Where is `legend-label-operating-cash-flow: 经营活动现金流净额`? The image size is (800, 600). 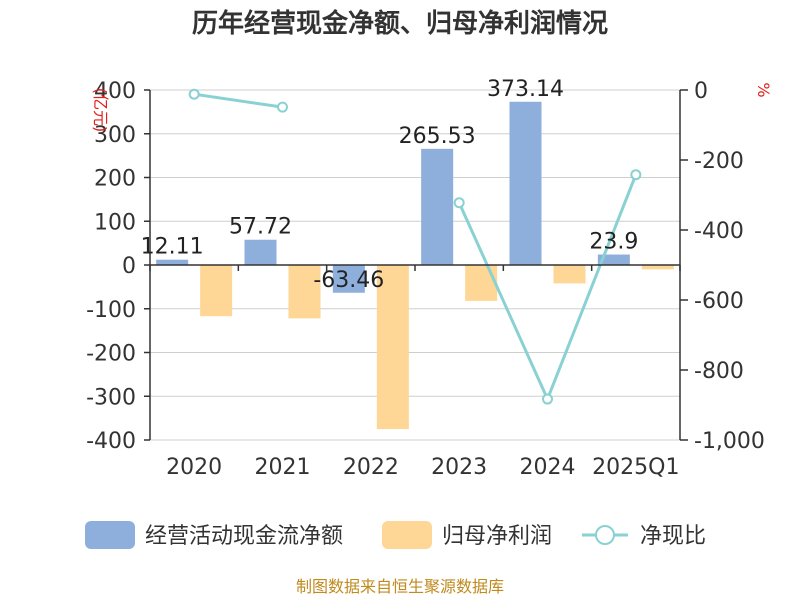 legend-label-operating-cash-flow: 经营活动现金流净额 is located at coordinates (244, 536).